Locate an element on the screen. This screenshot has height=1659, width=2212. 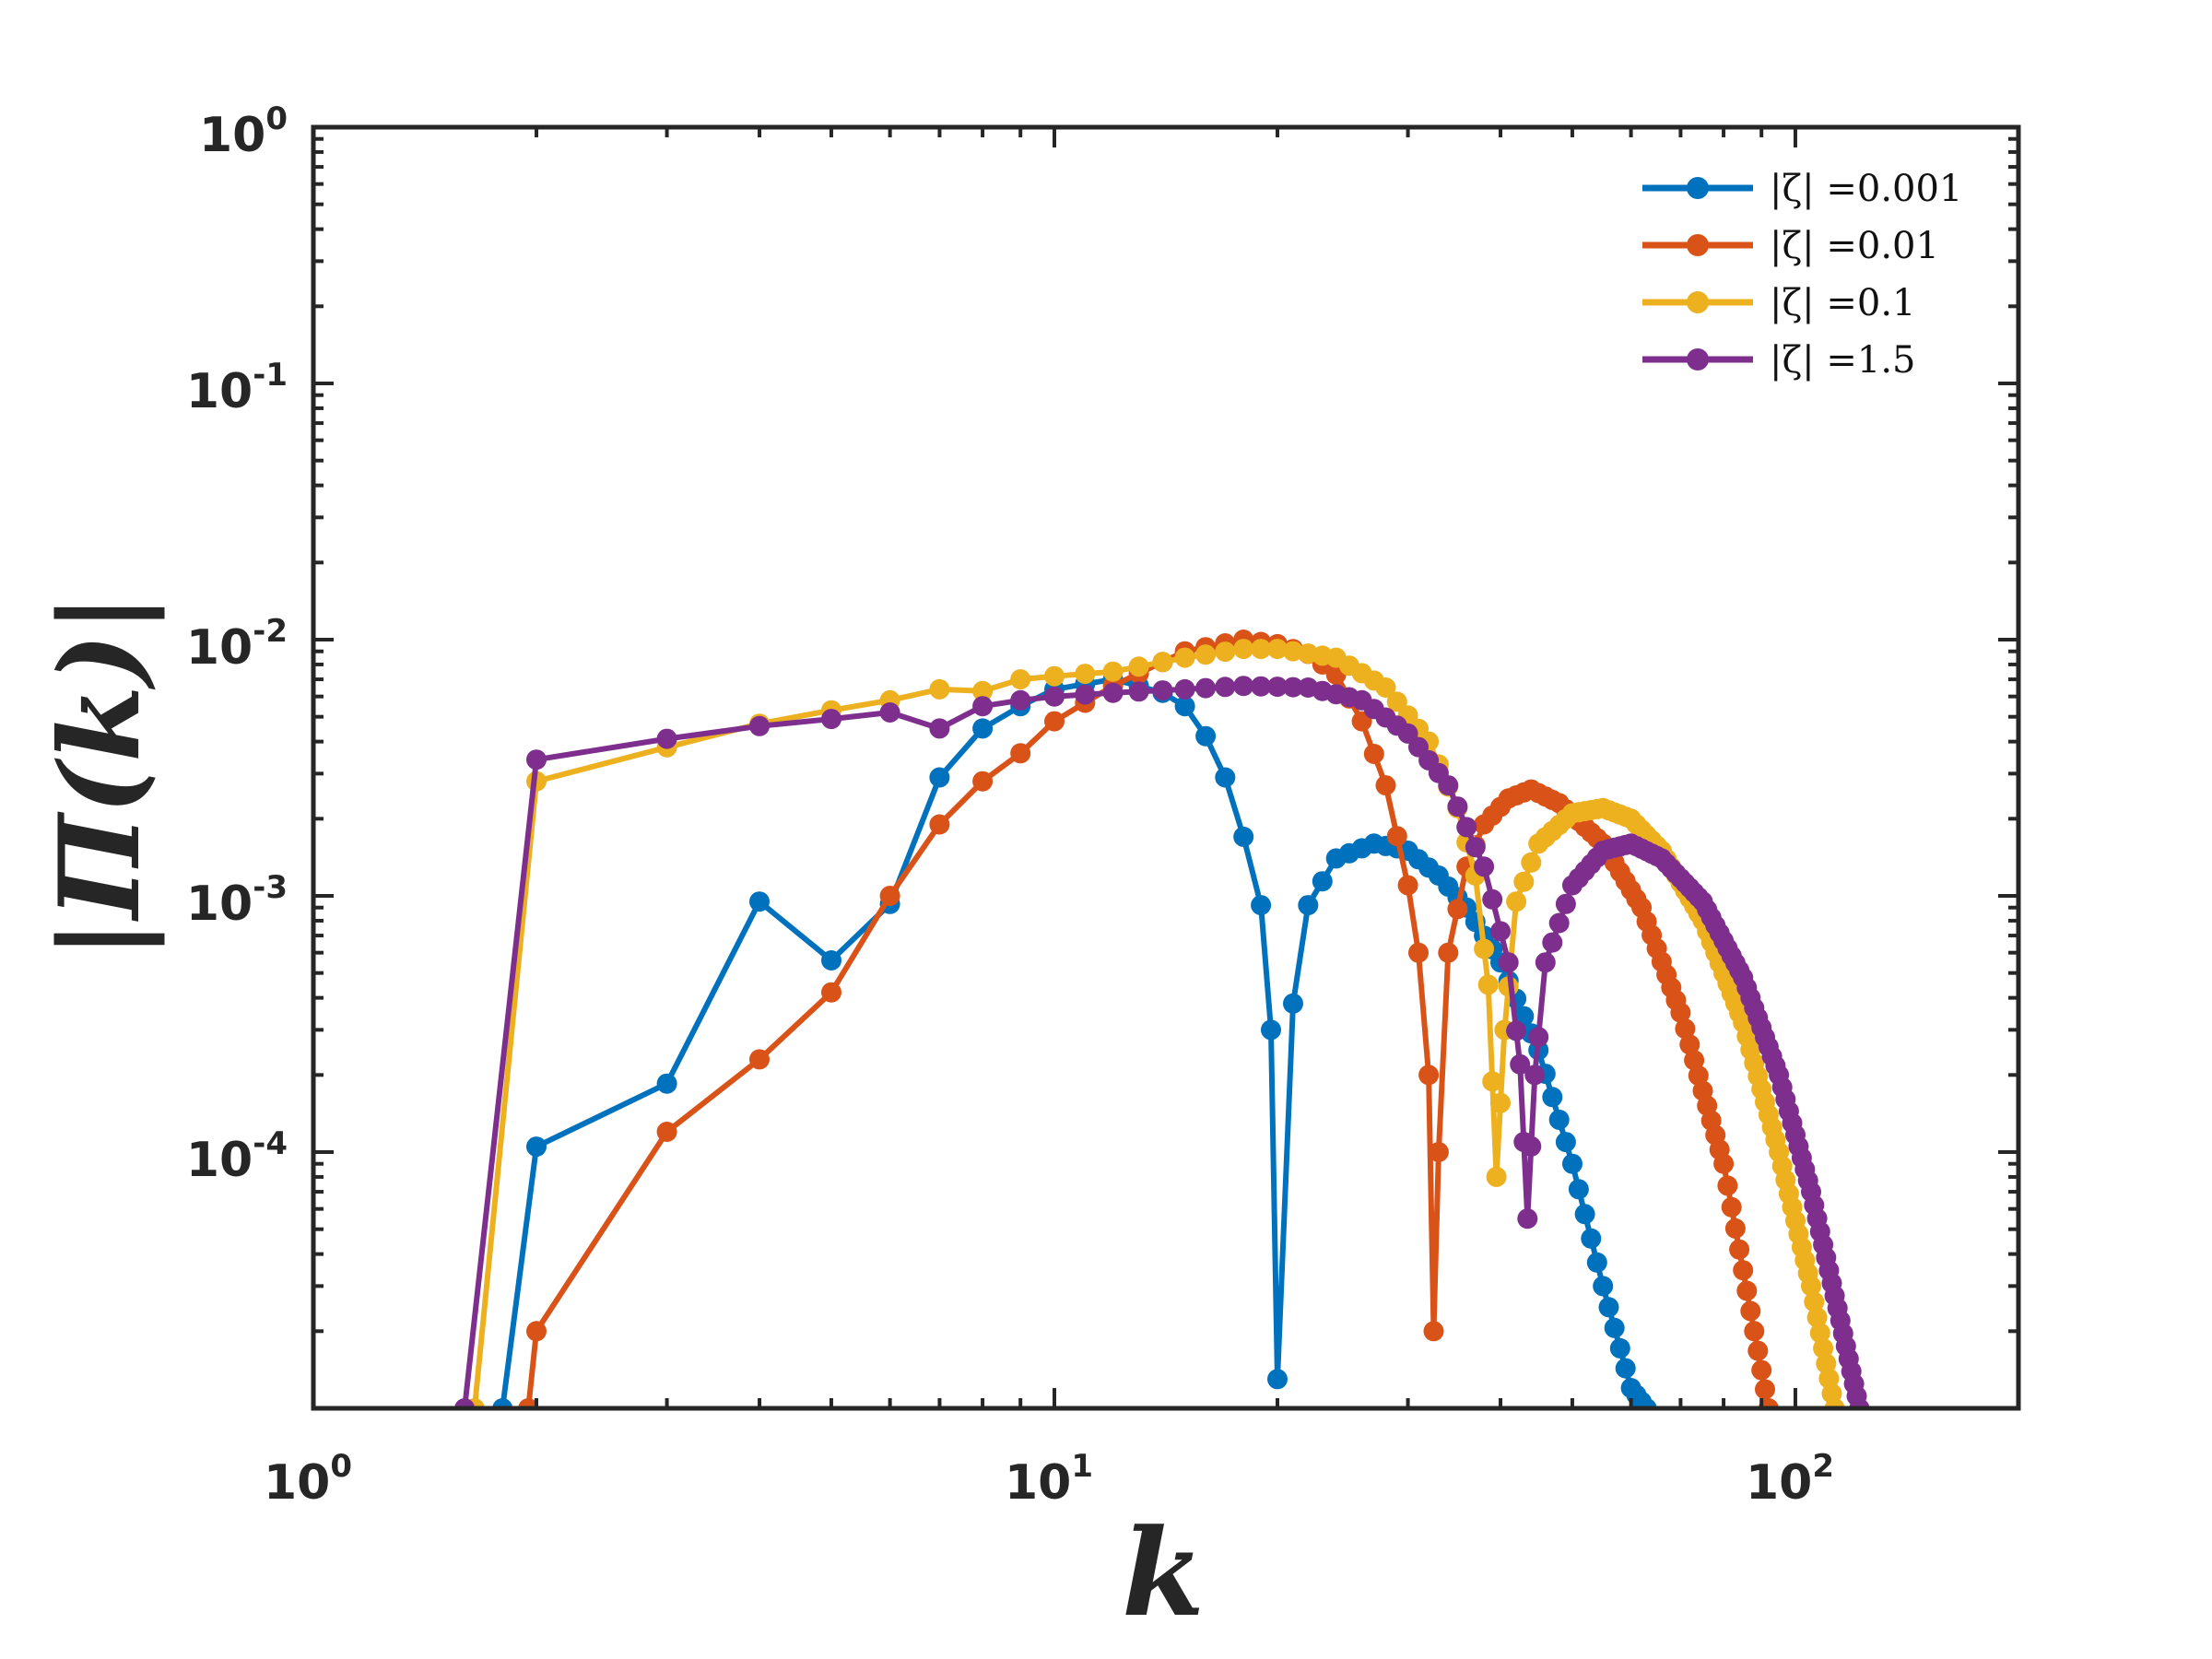
x-tick-label: 10⁰ is located at coordinates (308, 1479).